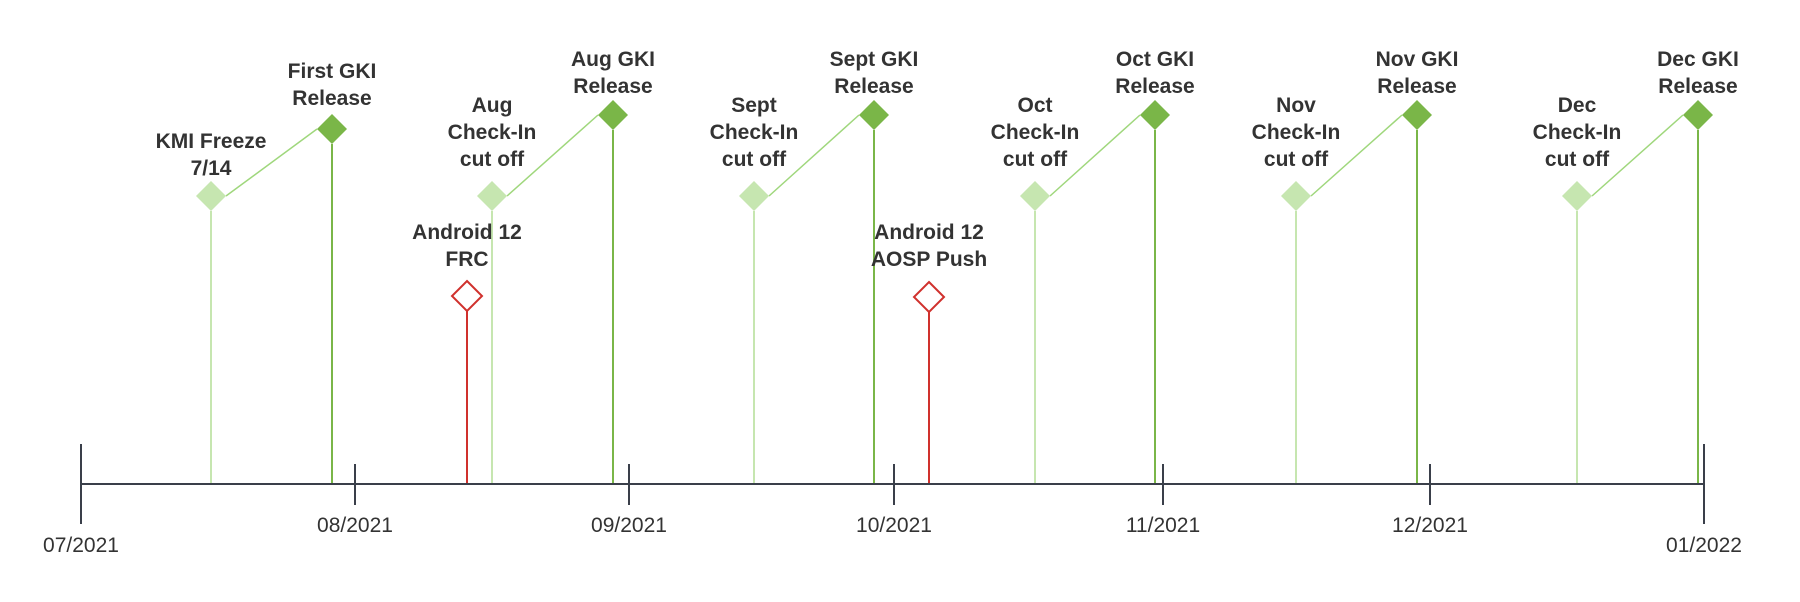 This screenshot has height=602, width=1800. What do you see at coordinates (613, 59) in the screenshot?
I see `event-label: Aug GKI` at bounding box center [613, 59].